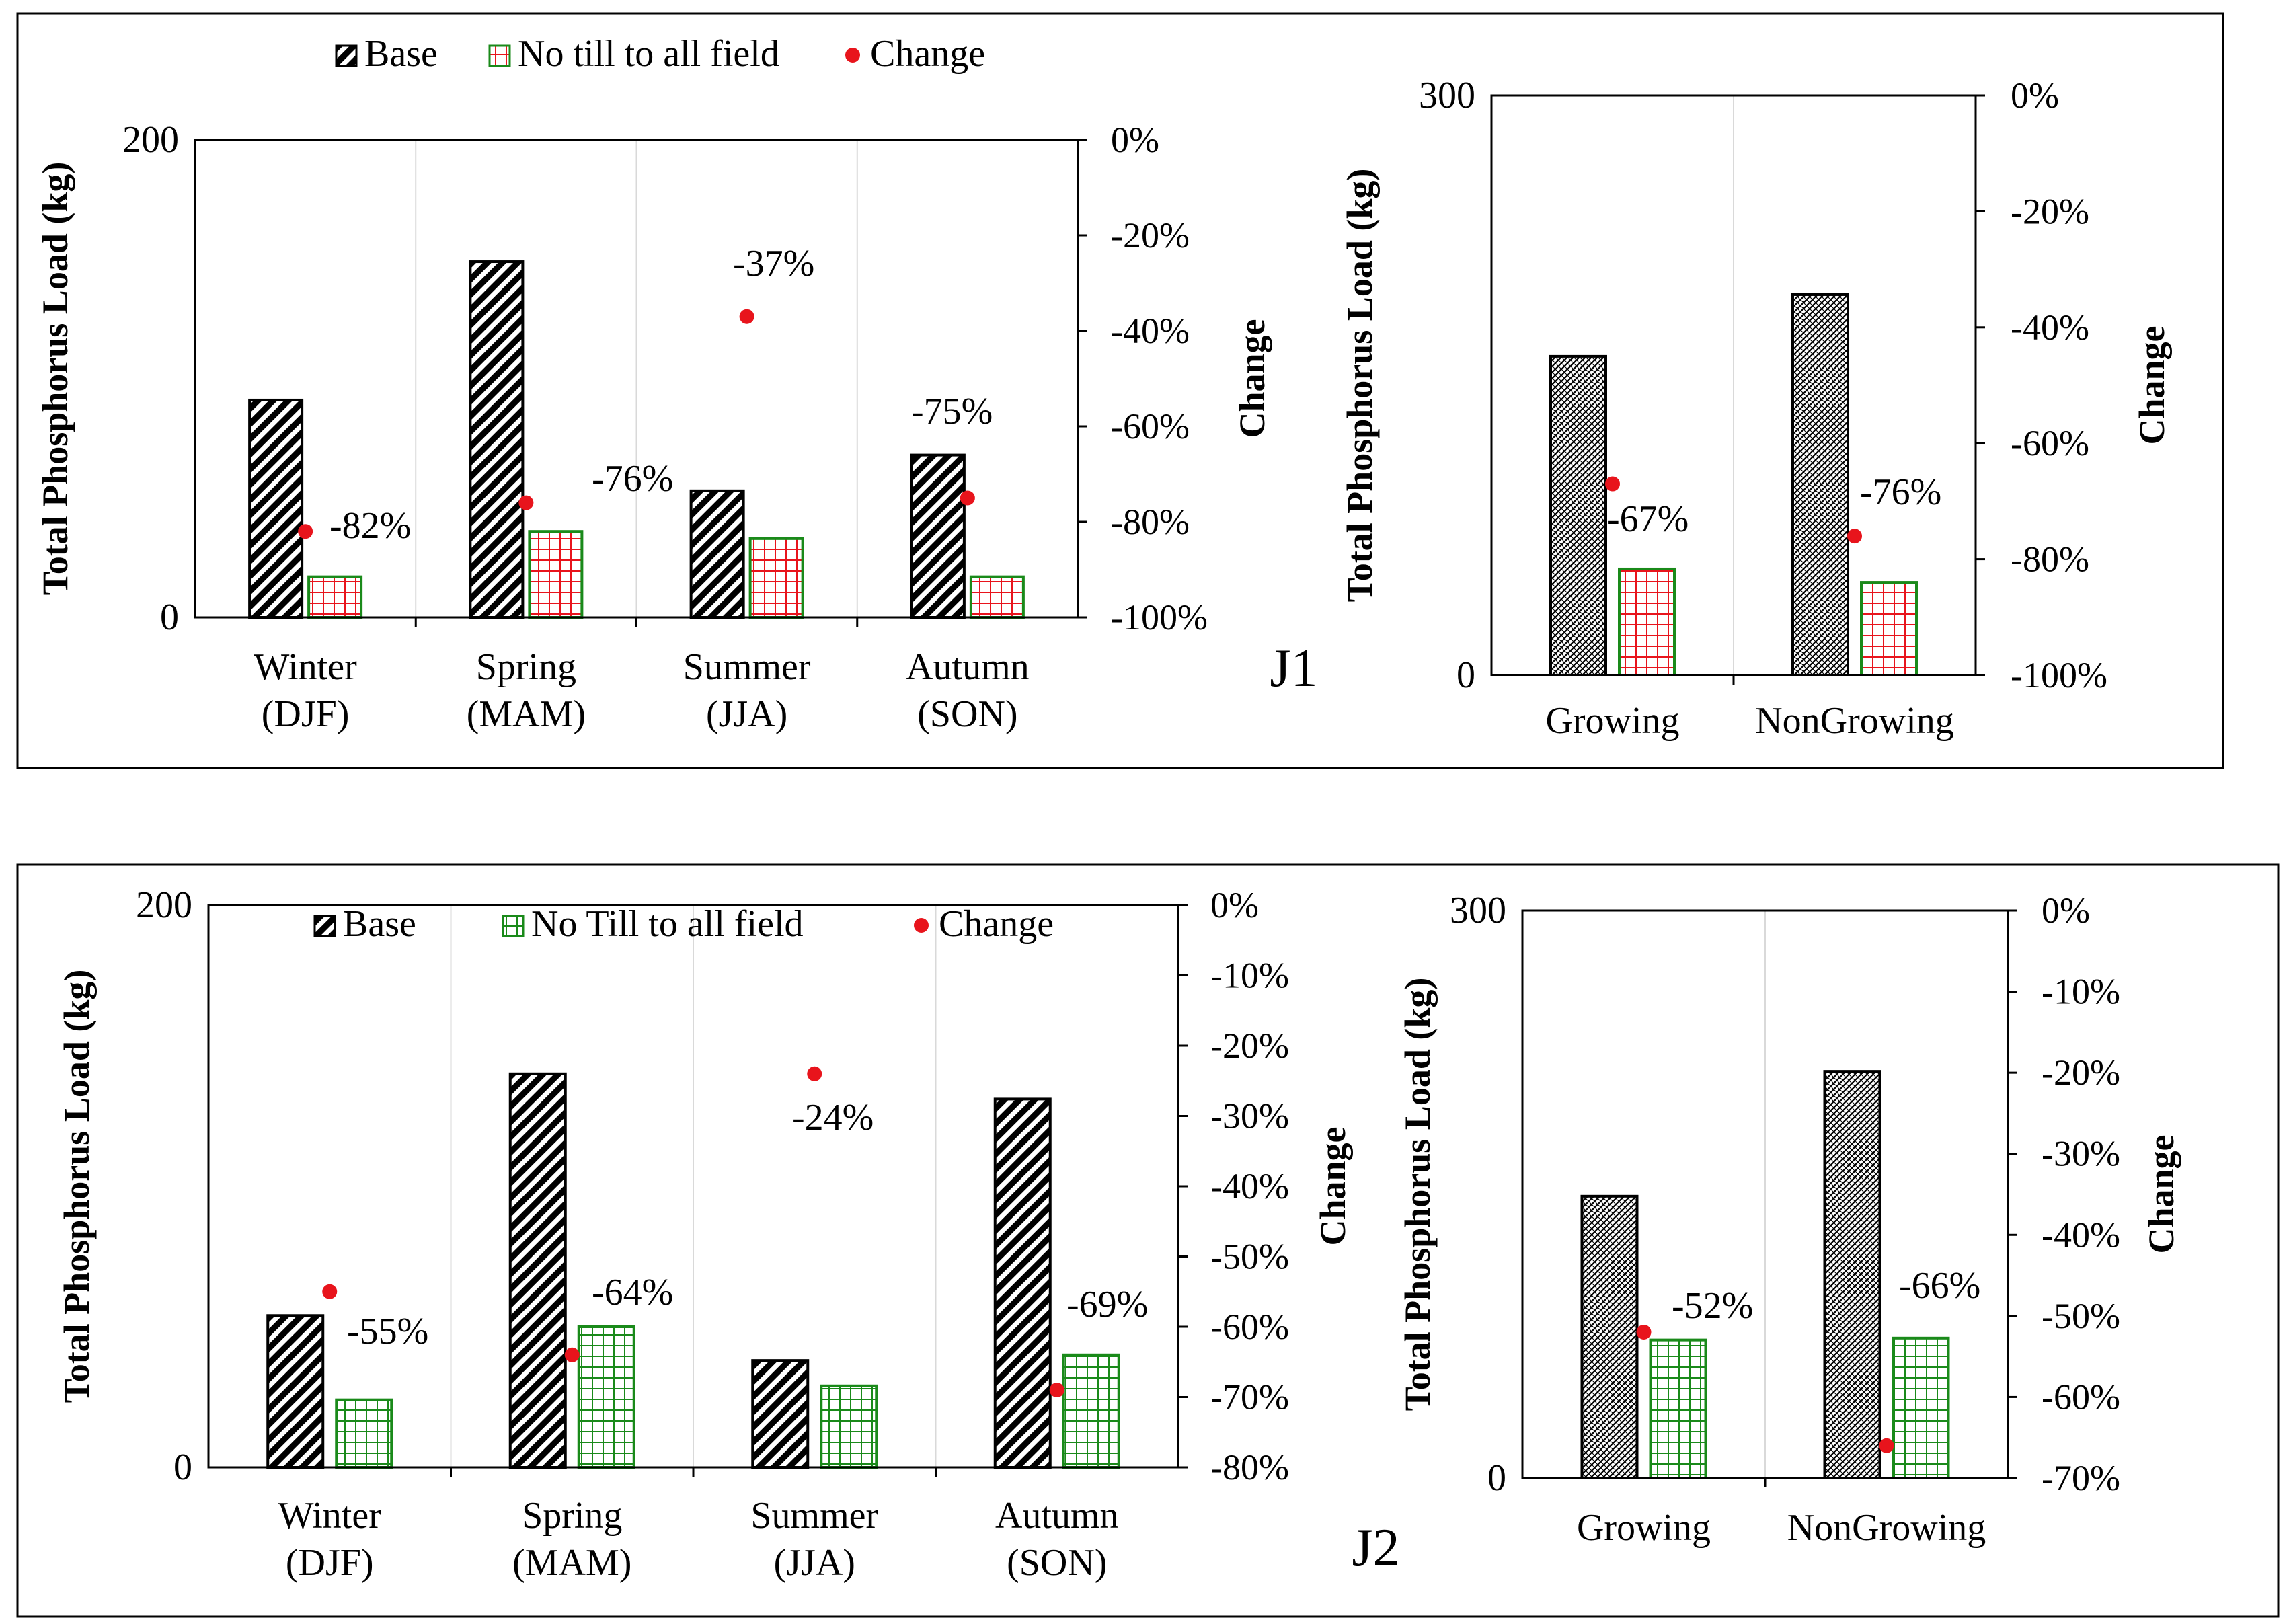 The image size is (2289, 1624). What do you see at coordinates (379, 924) in the screenshot?
I see `legend-label-base: Base` at bounding box center [379, 924].